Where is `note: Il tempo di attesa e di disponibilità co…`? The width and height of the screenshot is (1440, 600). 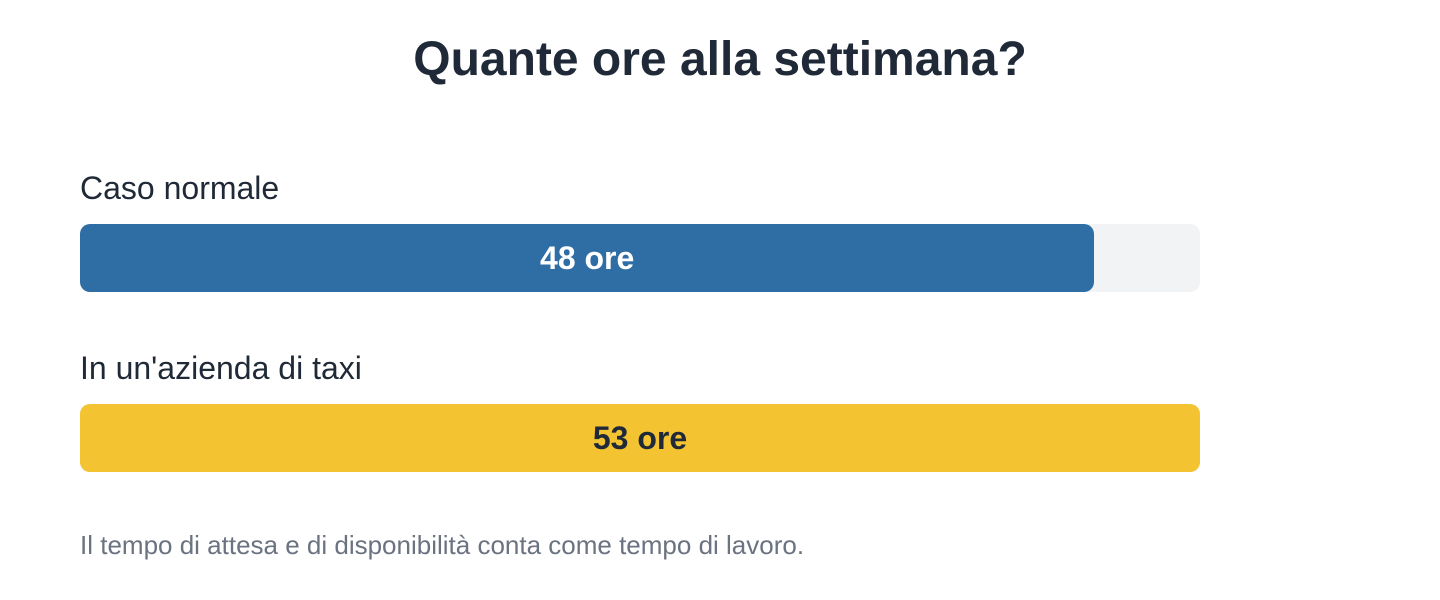 note: Il tempo di attesa e di disponibilità co… is located at coordinates (442, 545).